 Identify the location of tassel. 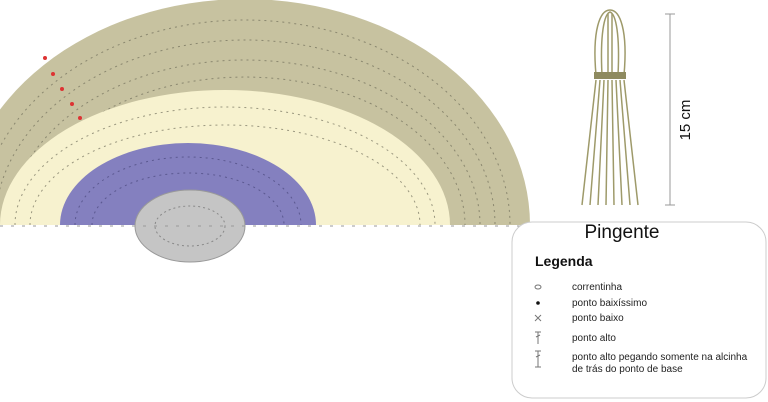
(610, 107).